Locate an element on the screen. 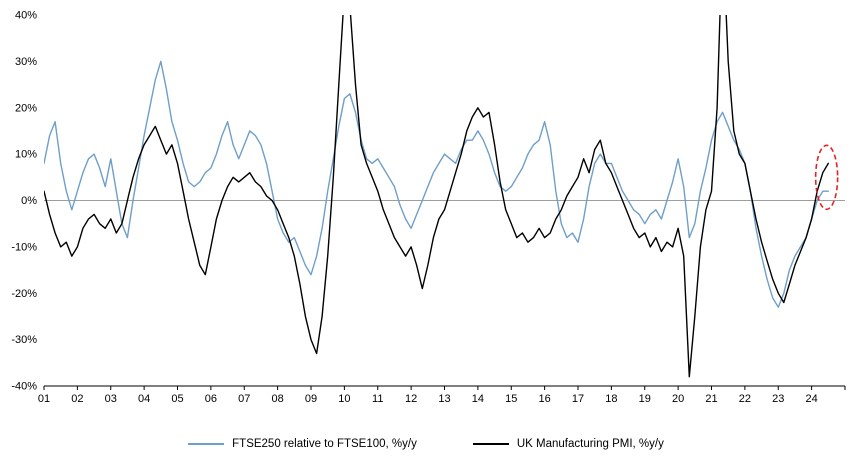 The image size is (852, 467). x-tick-label: 03 is located at coordinates (111, 399).